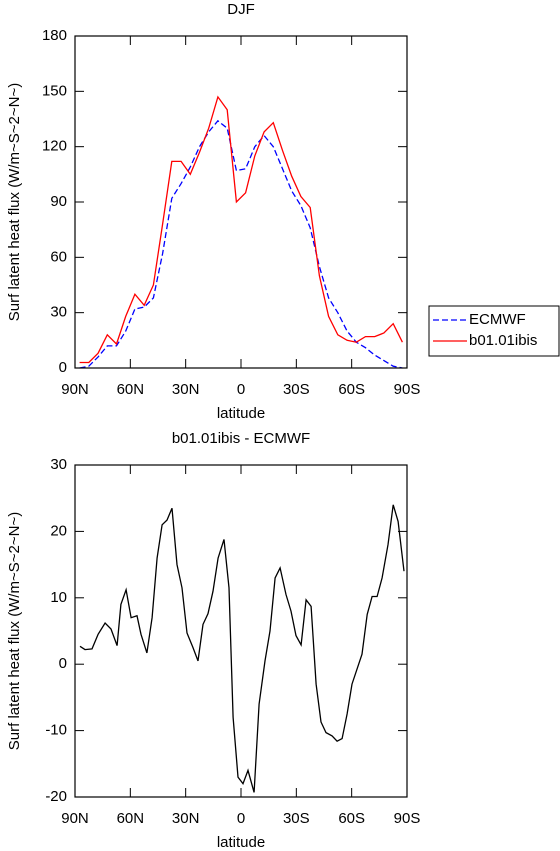 The image size is (560, 851). I want to click on chart-title: b01.01ibis - ECMWF, so click(241, 438).